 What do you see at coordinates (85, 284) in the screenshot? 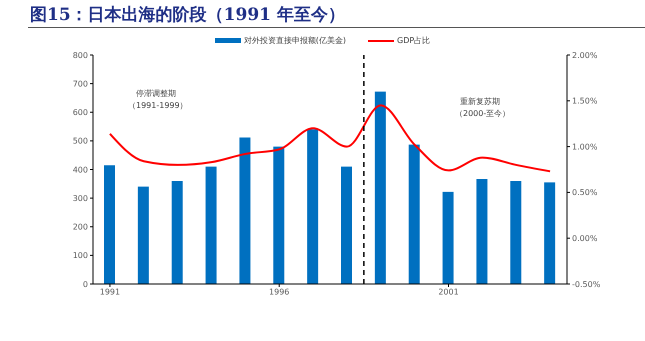
I see `y-tick-label: 0` at bounding box center [85, 284].